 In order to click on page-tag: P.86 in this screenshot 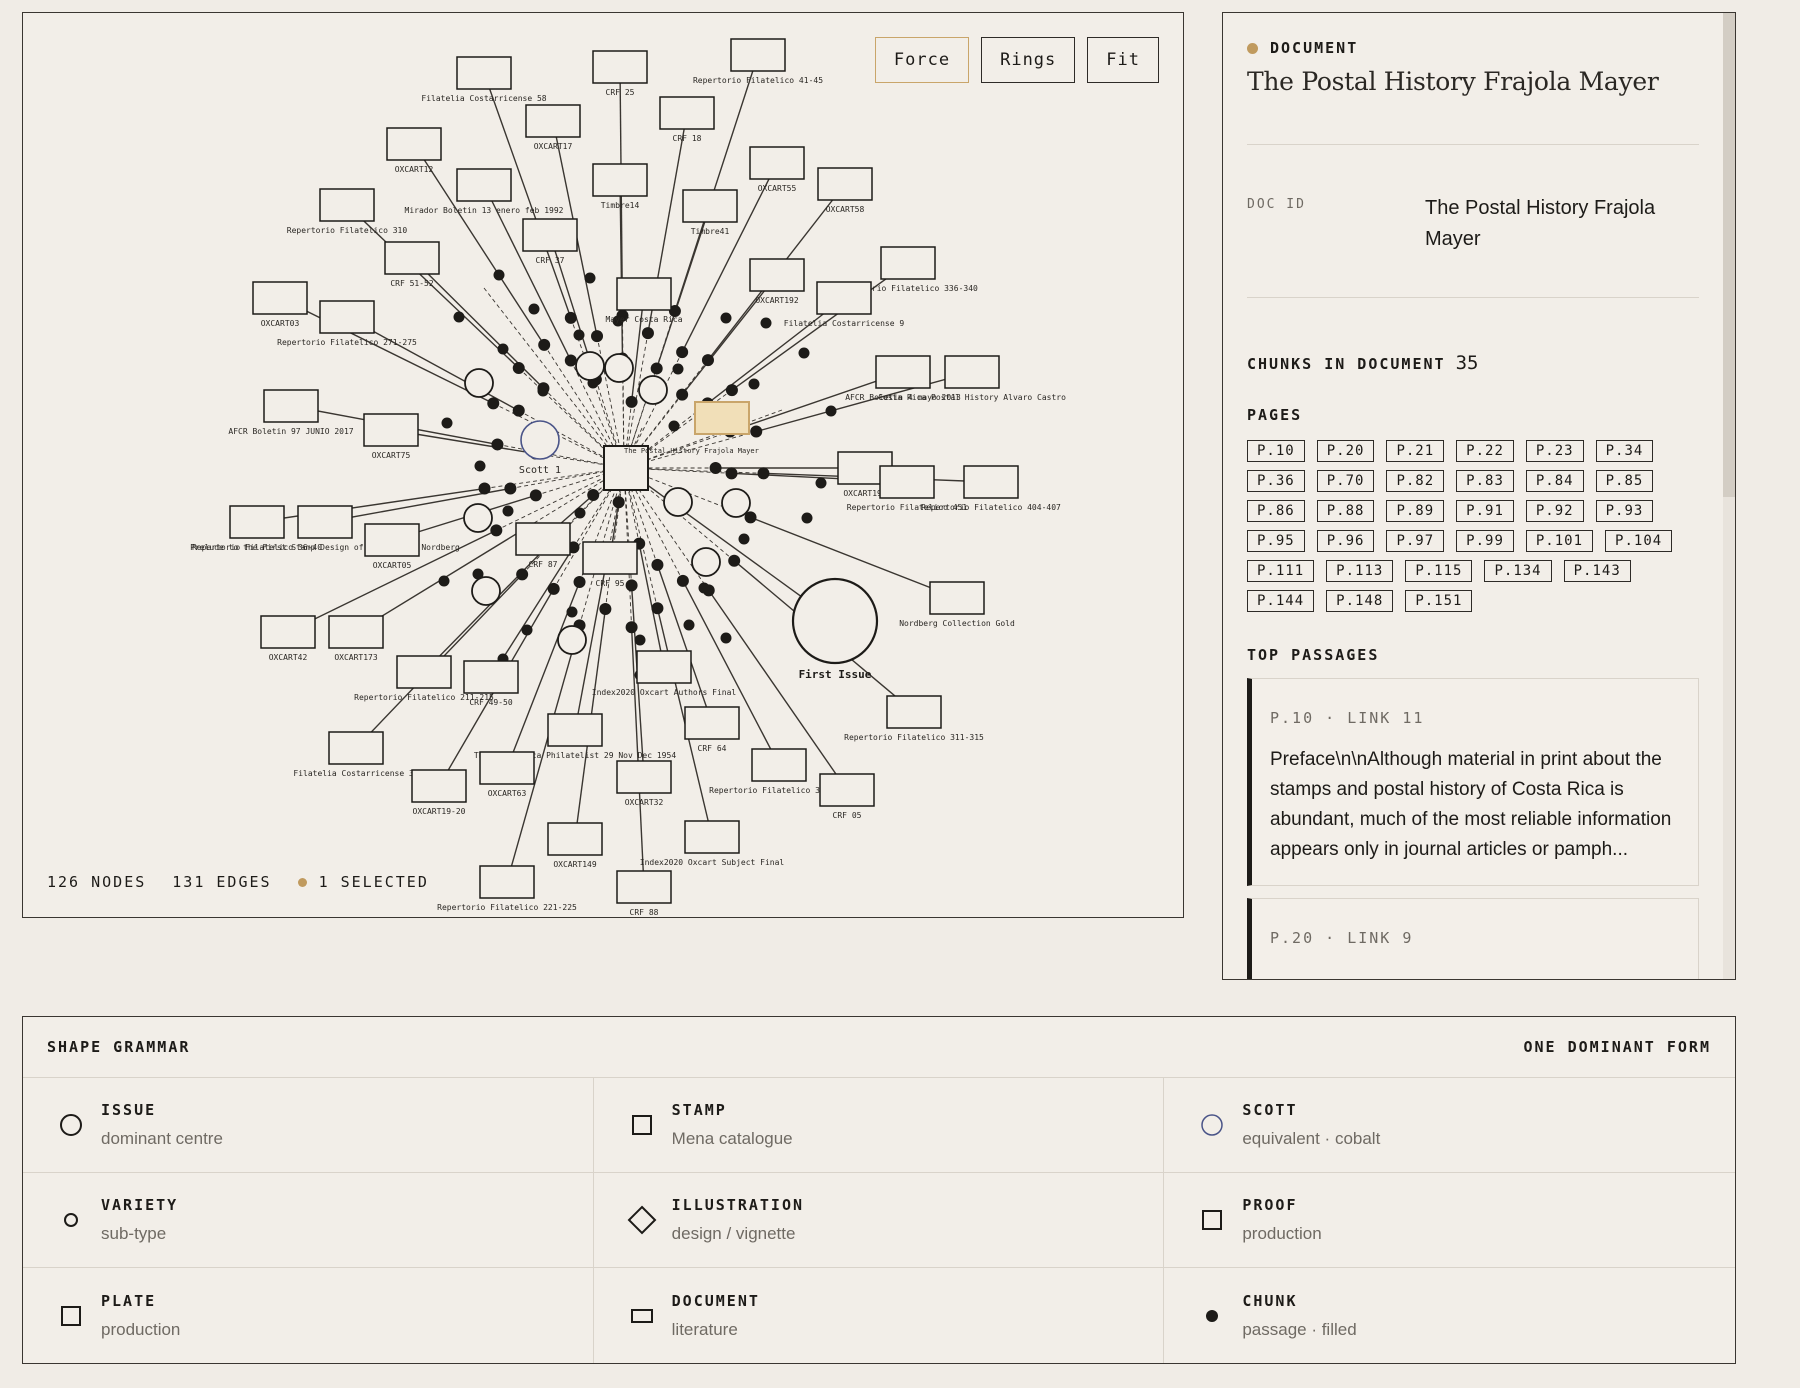, I will do `click(1276, 511)`.